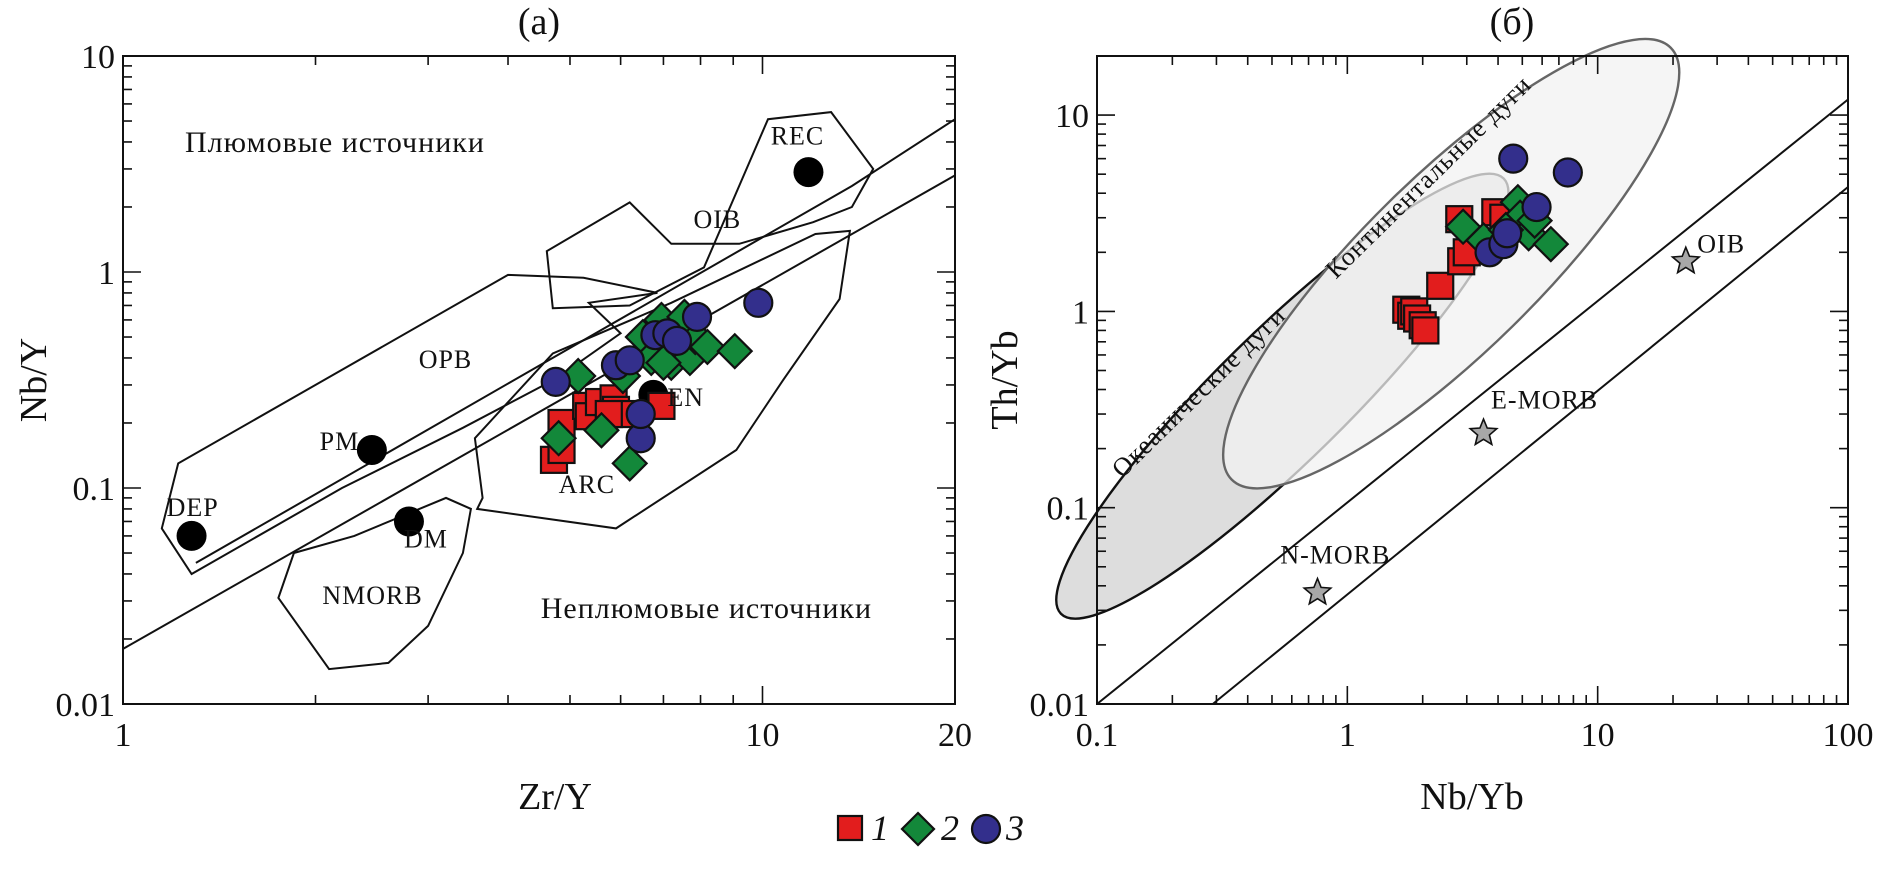 The height and width of the screenshot is (891, 1880). Describe the element at coordinates (106, 273) in the screenshot. I see `panel-a-y-tick-label: 1` at that location.